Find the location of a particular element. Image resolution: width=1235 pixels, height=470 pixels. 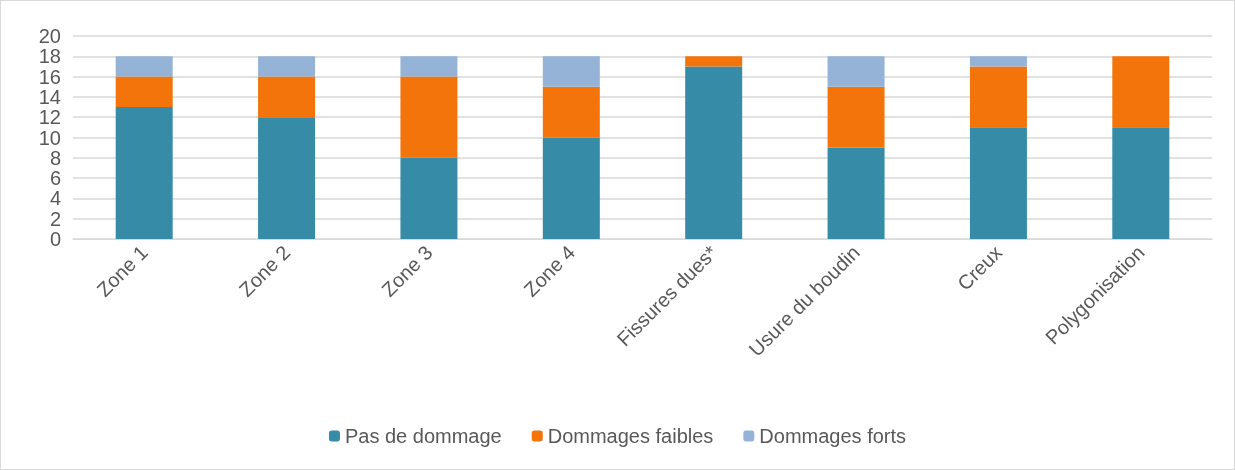

y-tick-label: 12 is located at coordinates (49, 117).